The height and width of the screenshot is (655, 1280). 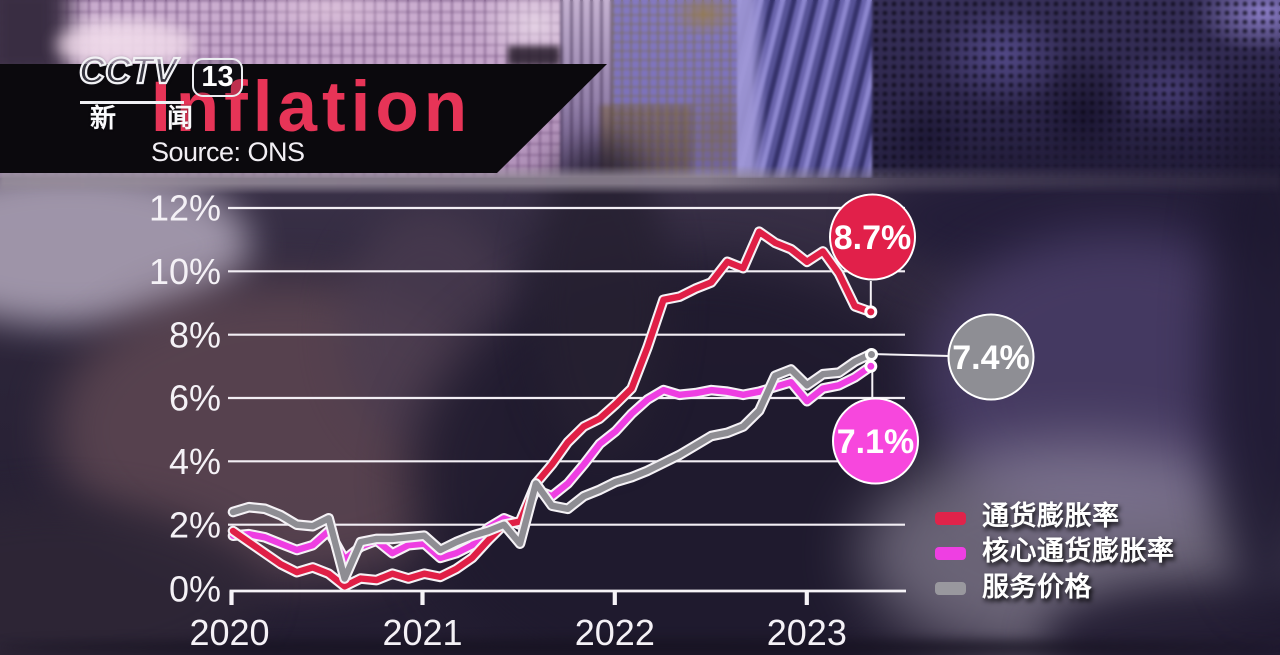 I want to click on svg-text: 7.1%, so click(x=876, y=442).